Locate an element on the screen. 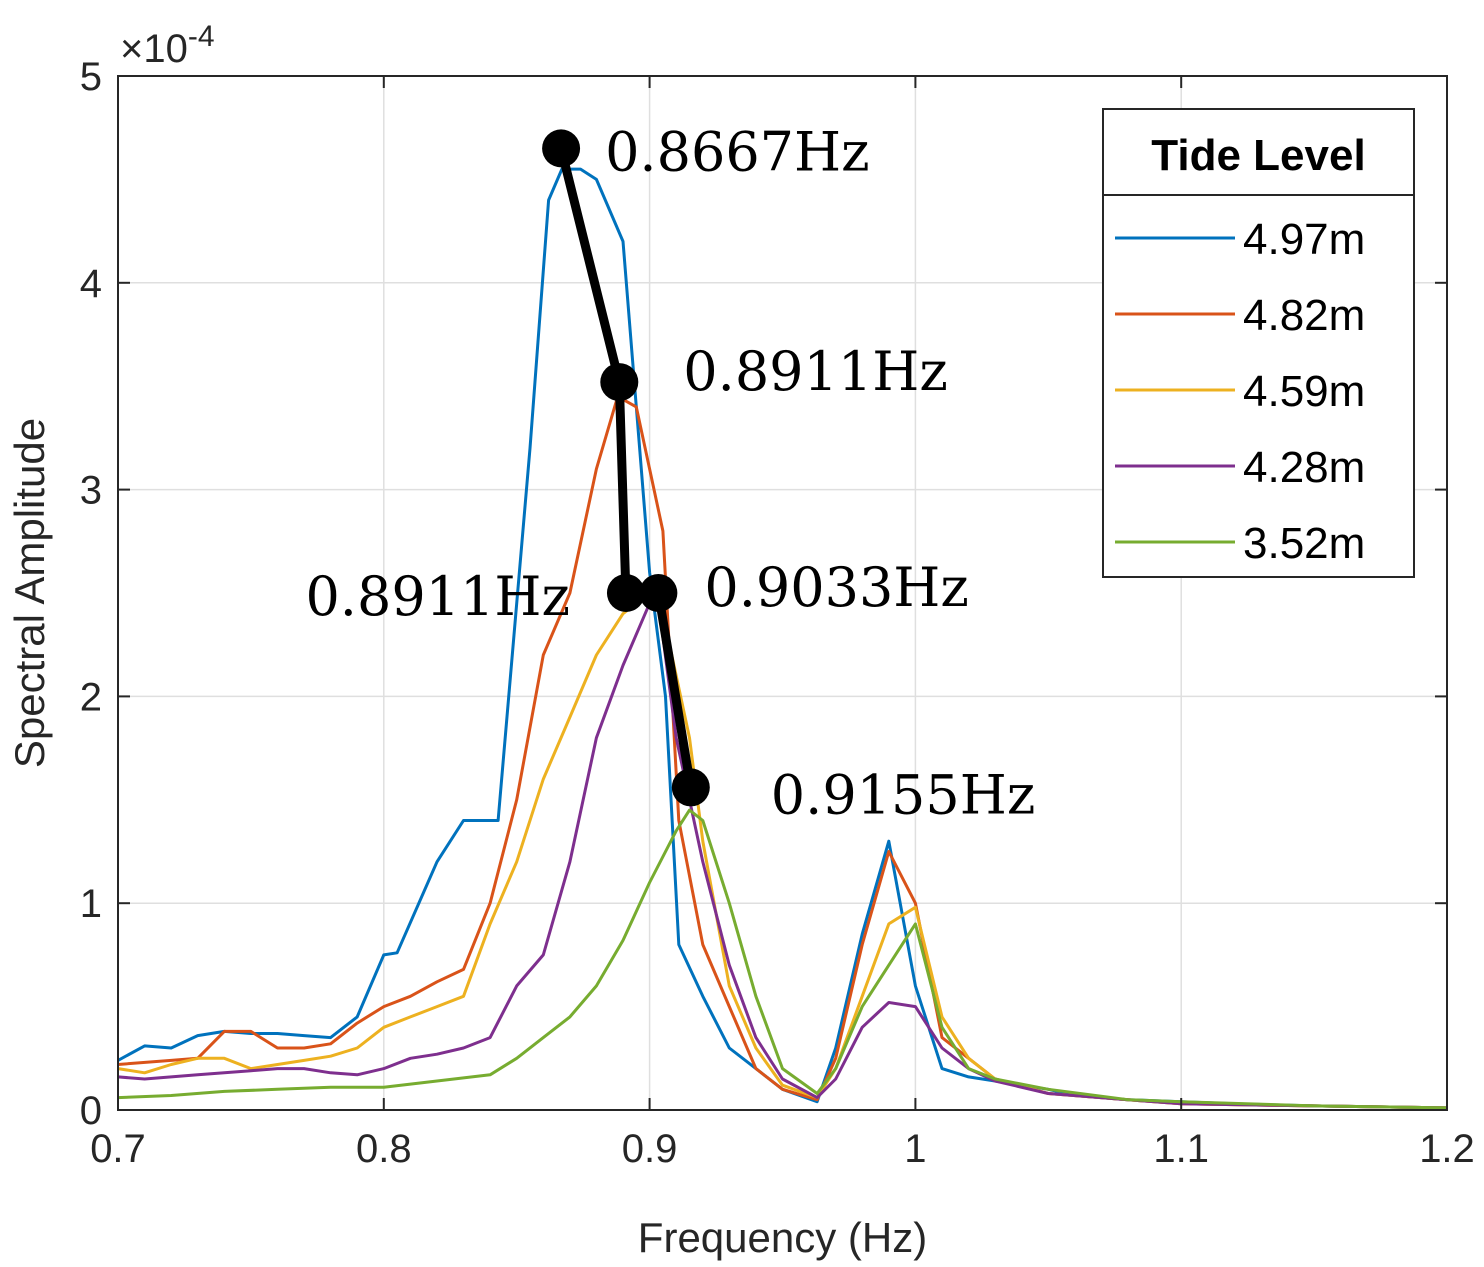 The width and height of the screenshot is (1484, 1267). legend-box is located at coordinates (1258, 386).